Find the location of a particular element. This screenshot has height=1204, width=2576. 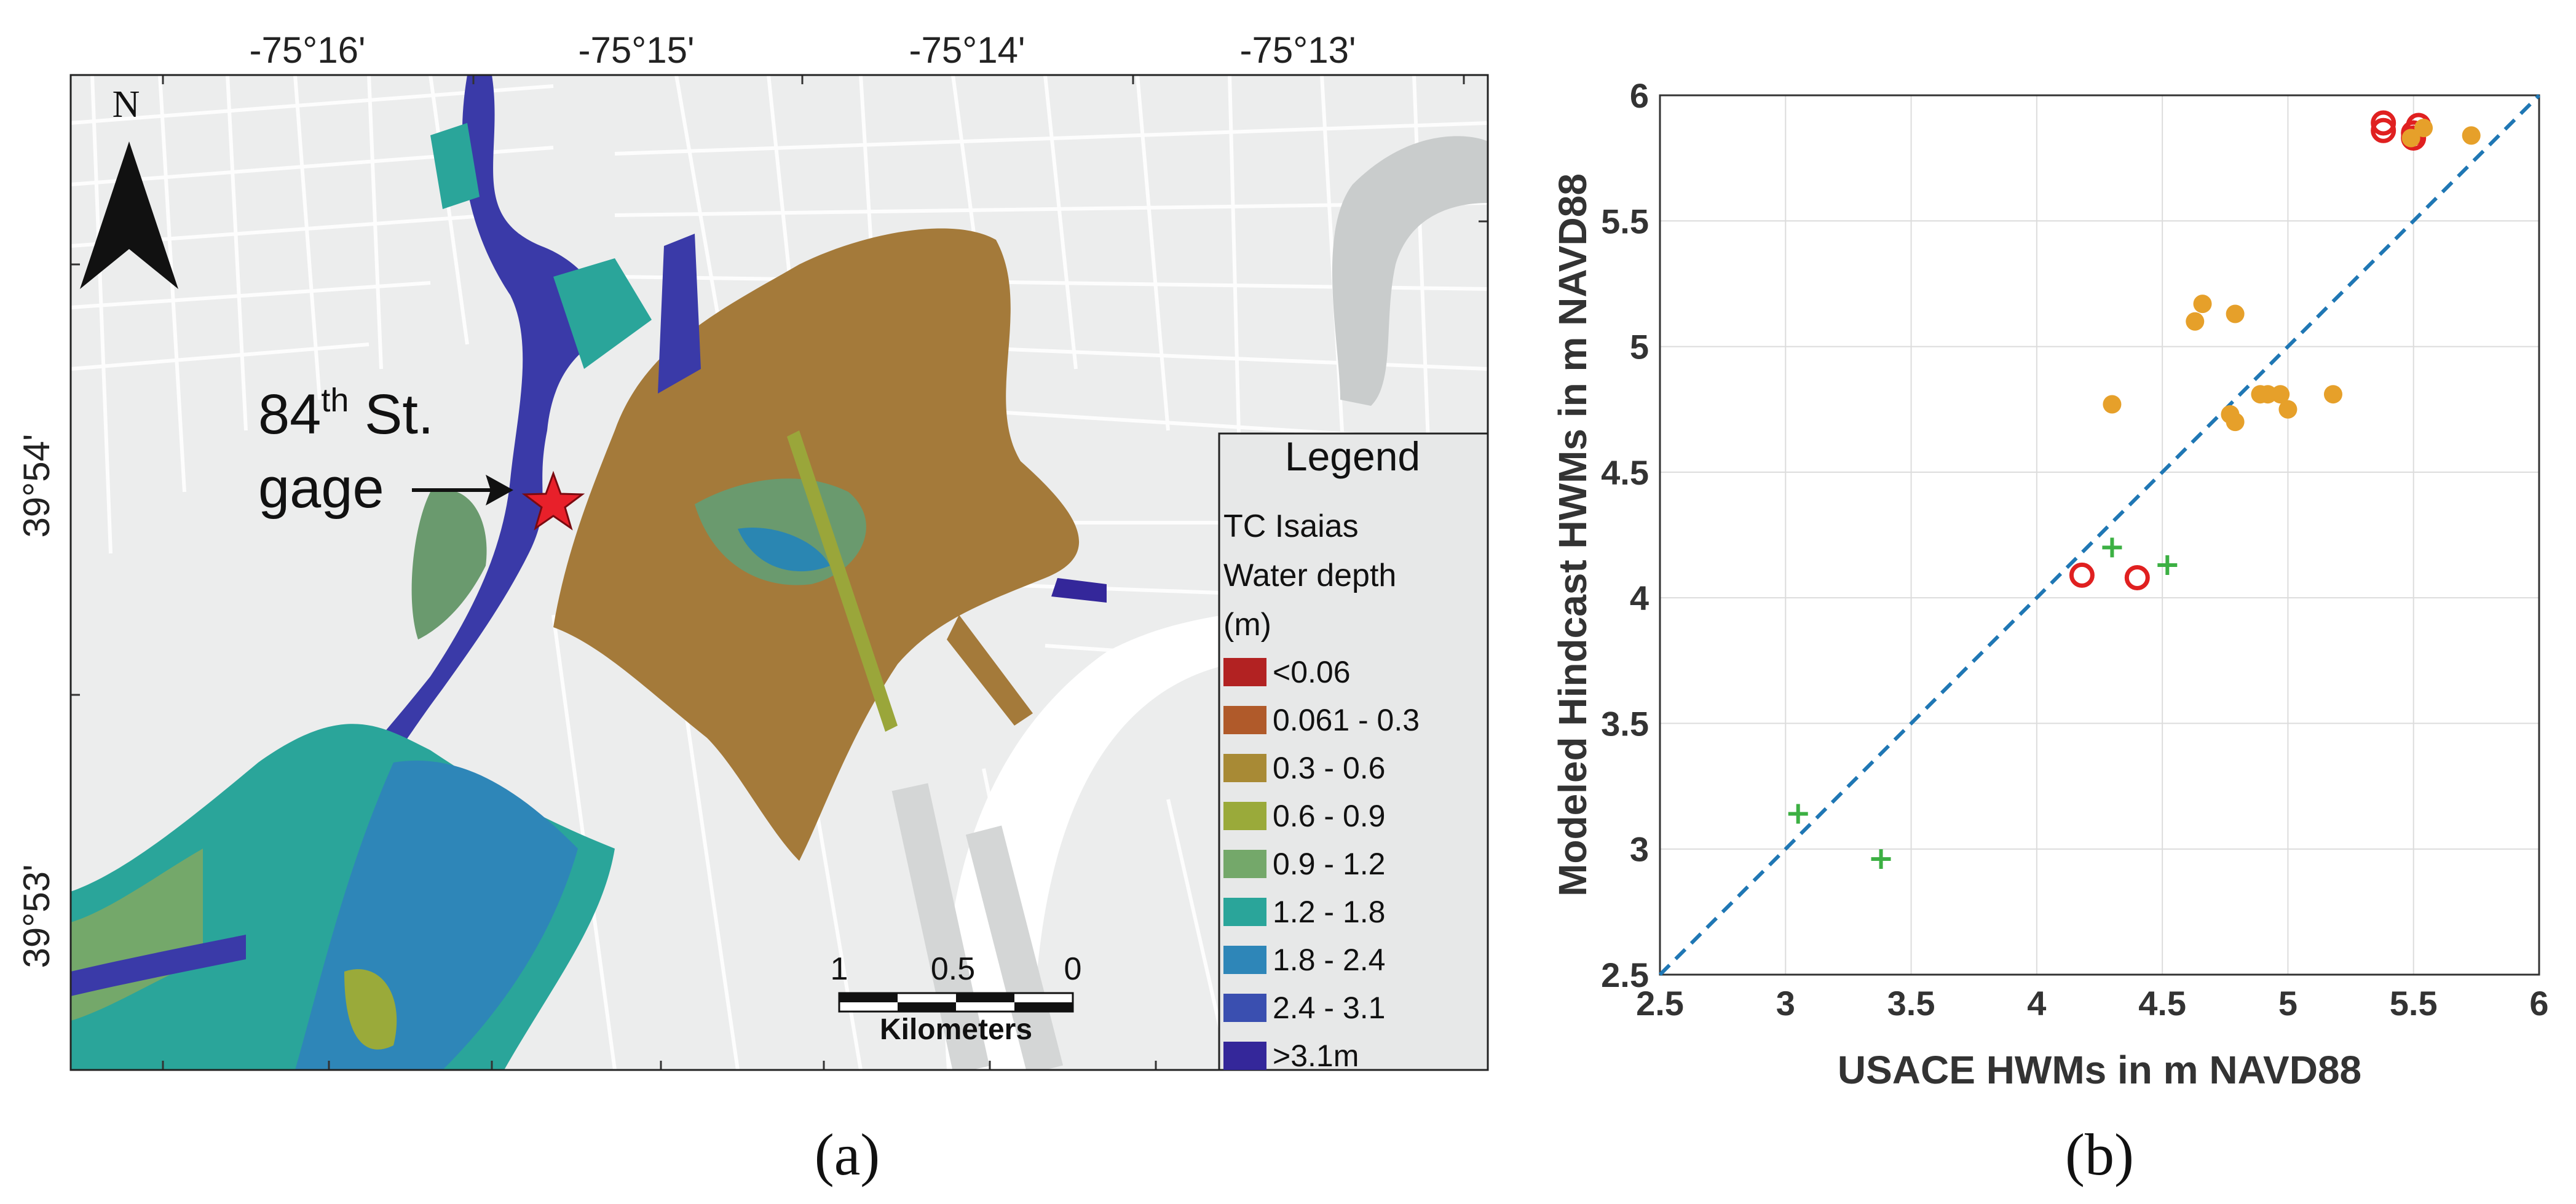

north-arrow-icon: N is located at coordinates (129, 186).